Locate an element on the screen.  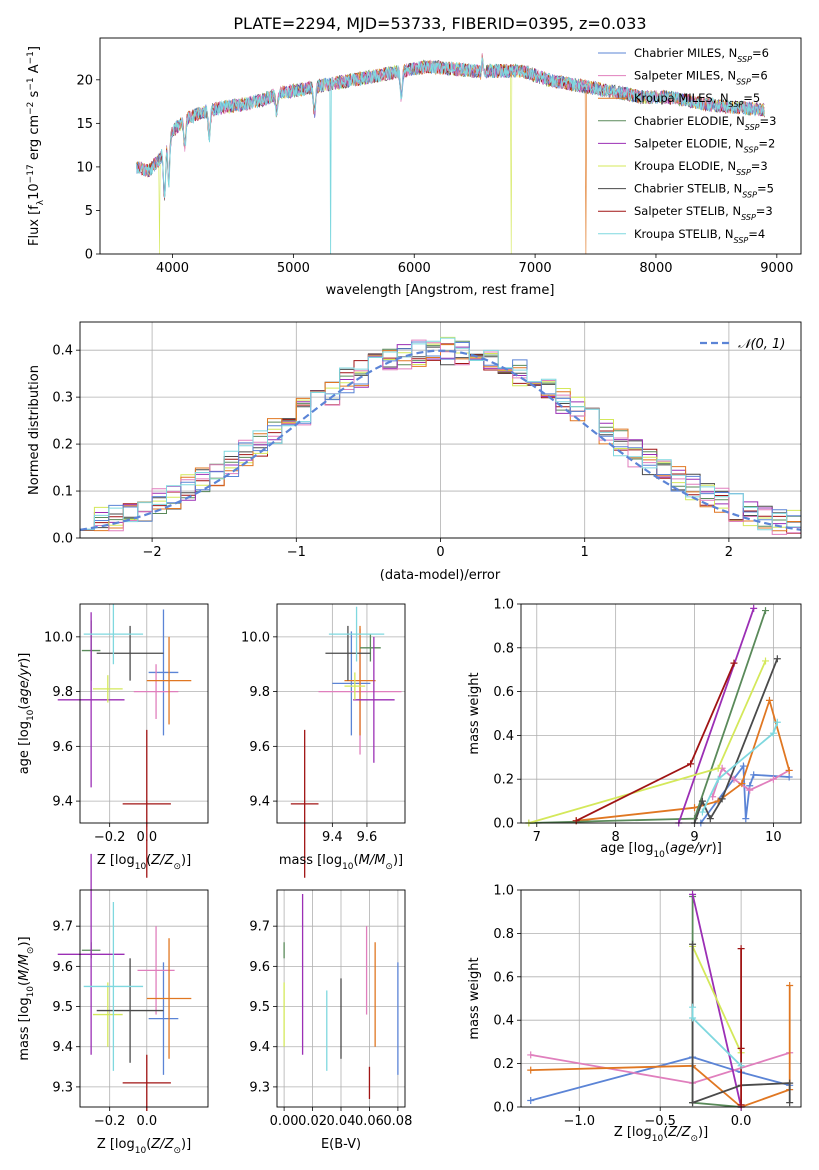
x-axis: −0.2 0.0 is located at coordinates (125, 1118).